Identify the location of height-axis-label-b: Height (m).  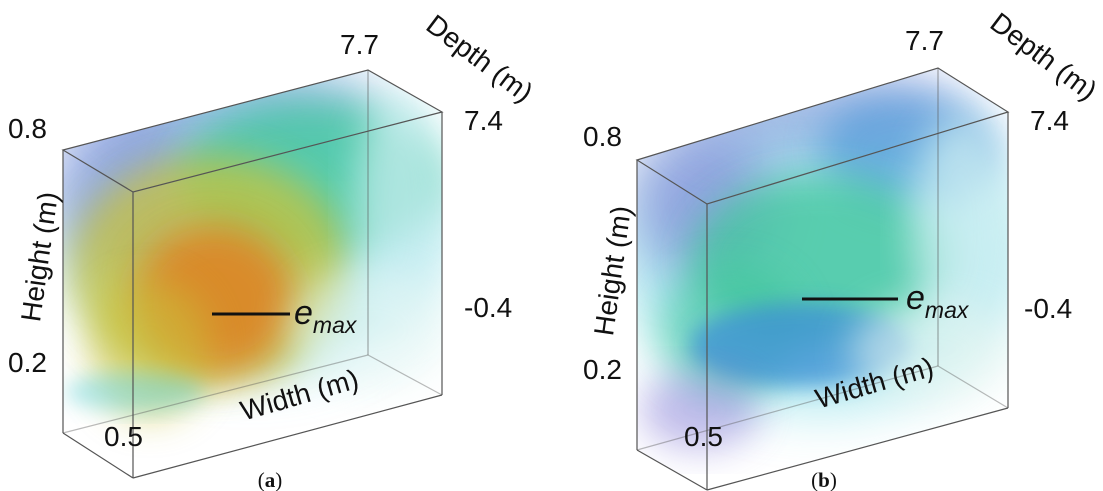
(612, 271).